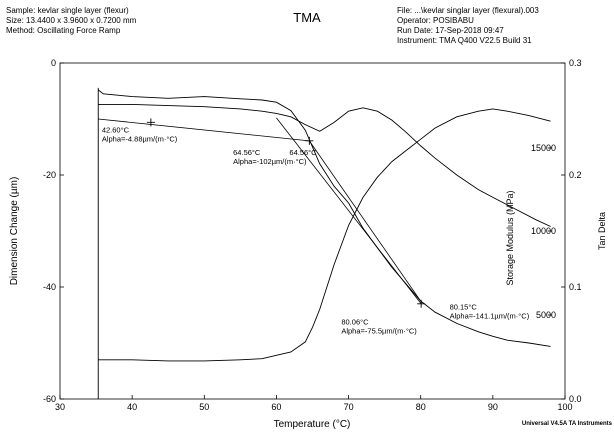  I want to click on left-tick-label: -20, so click(49, 175).